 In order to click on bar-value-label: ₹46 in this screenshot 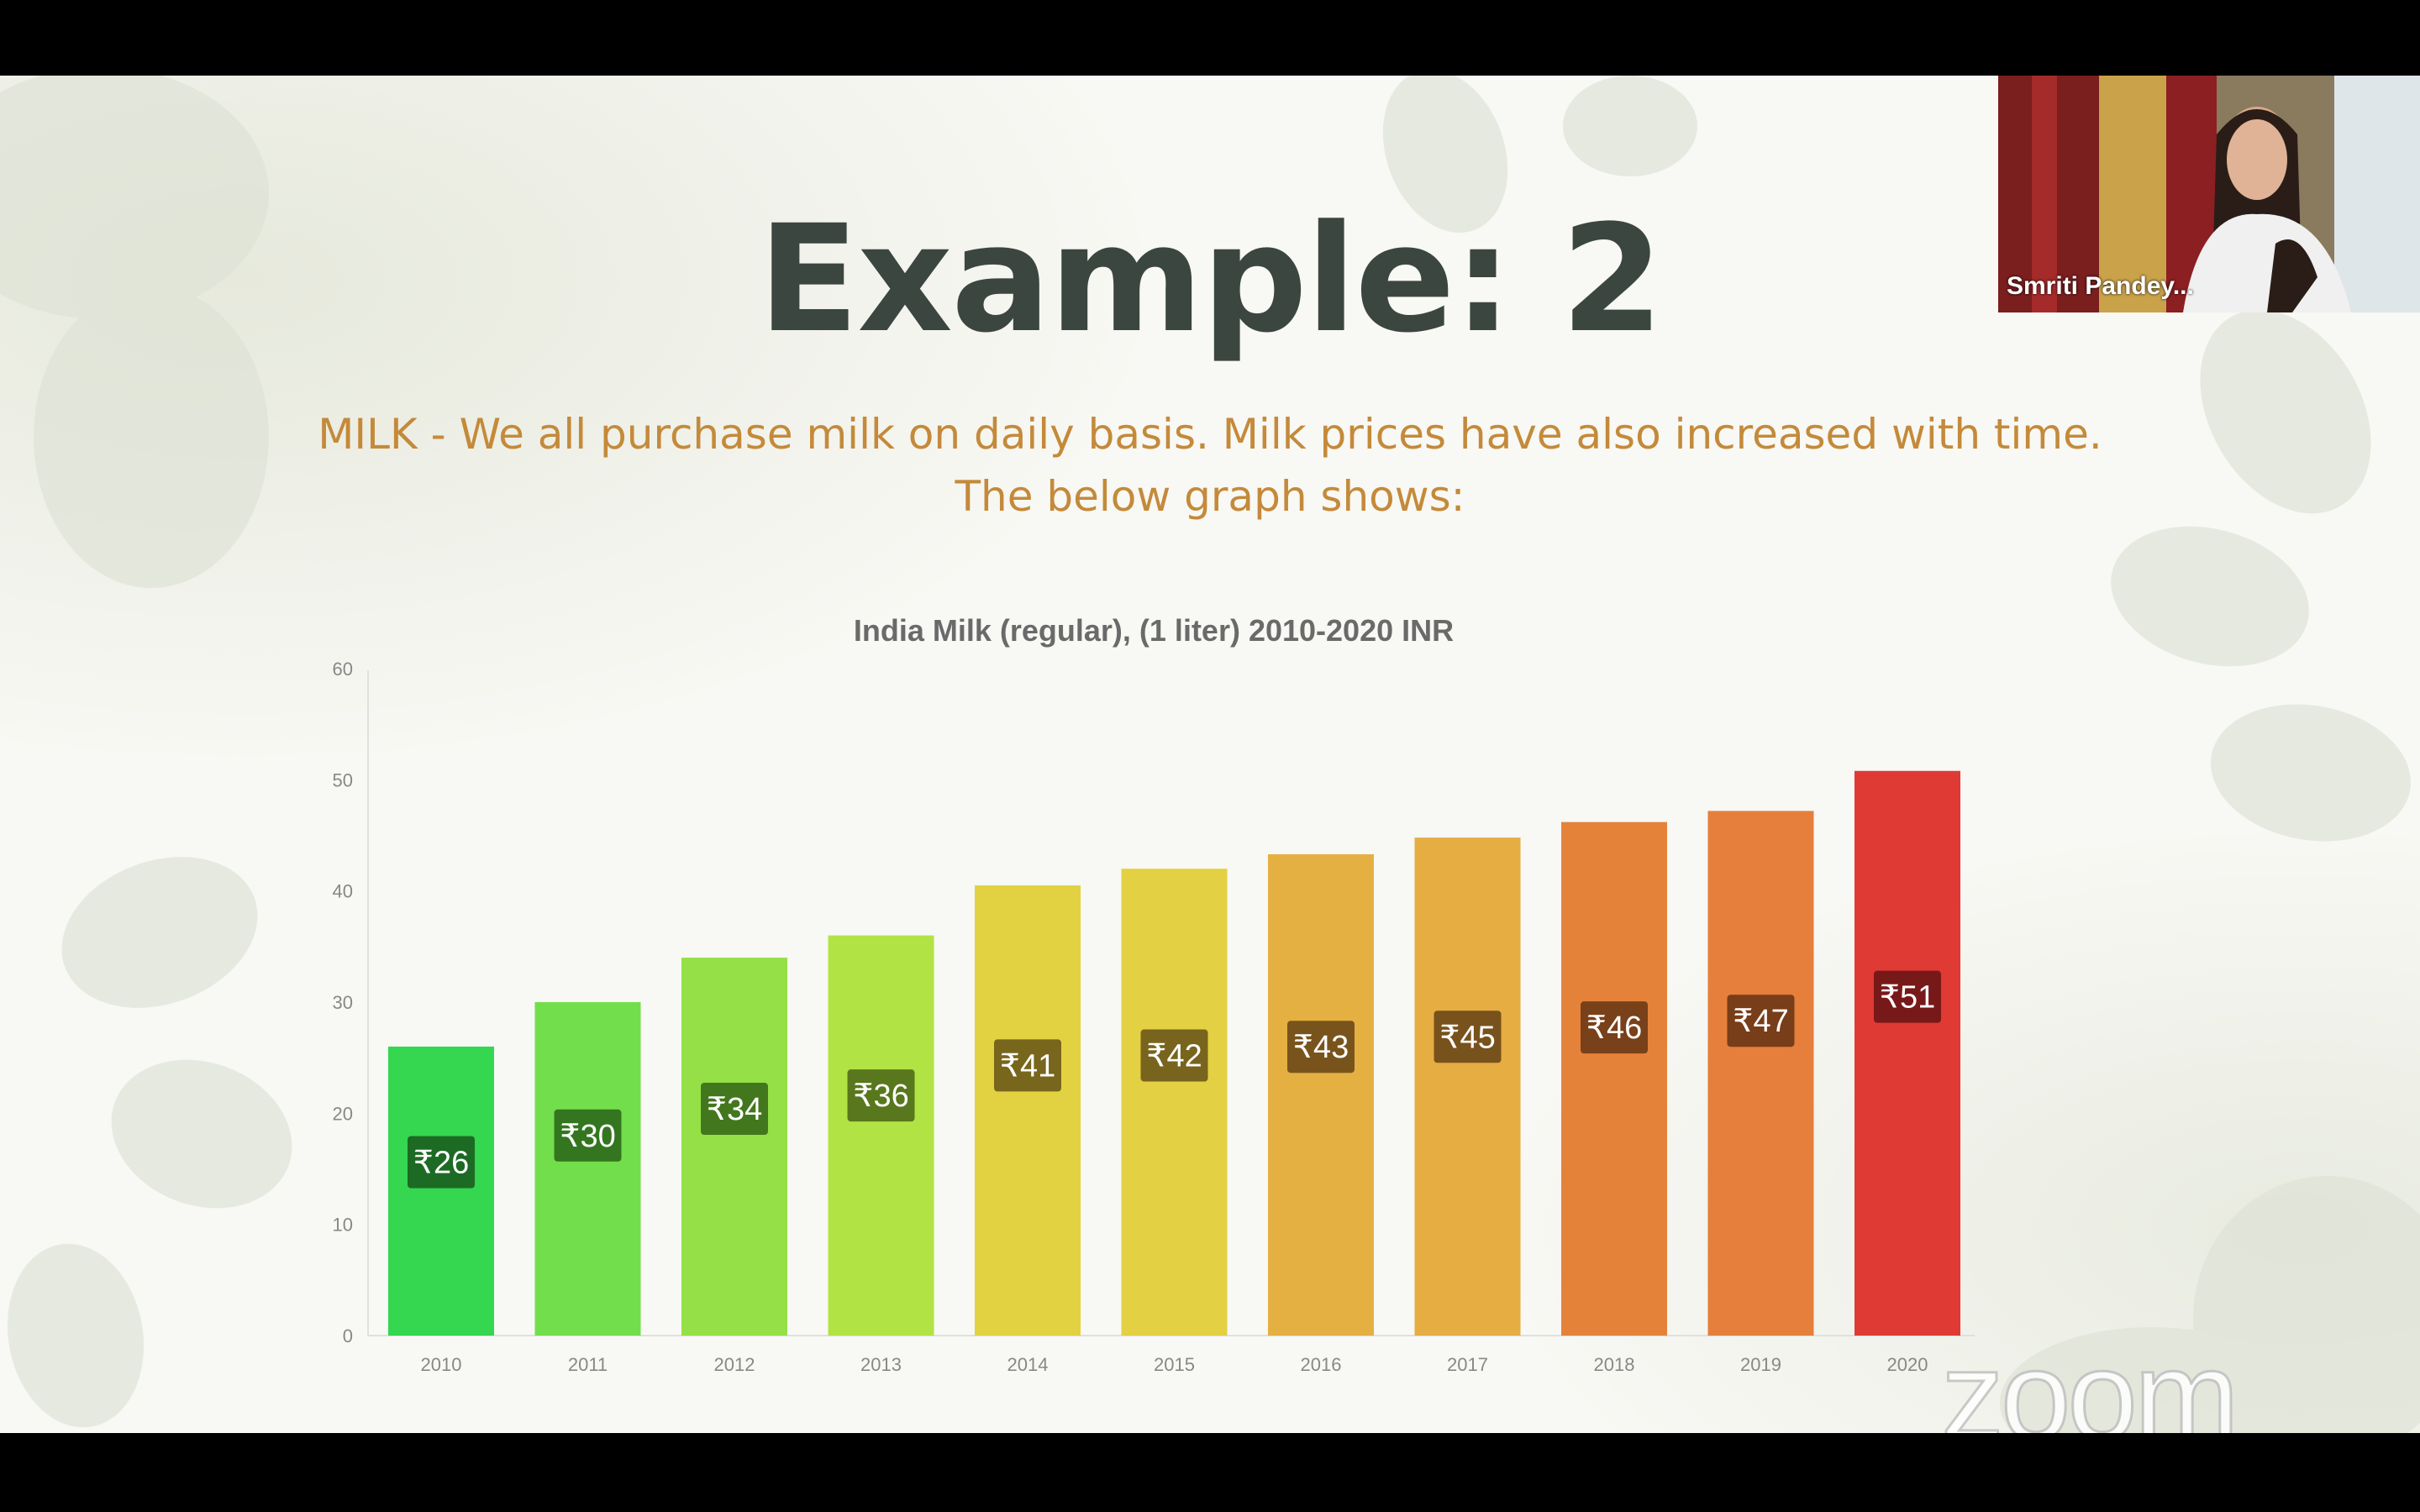, I will do `click(1614, 1028)`.